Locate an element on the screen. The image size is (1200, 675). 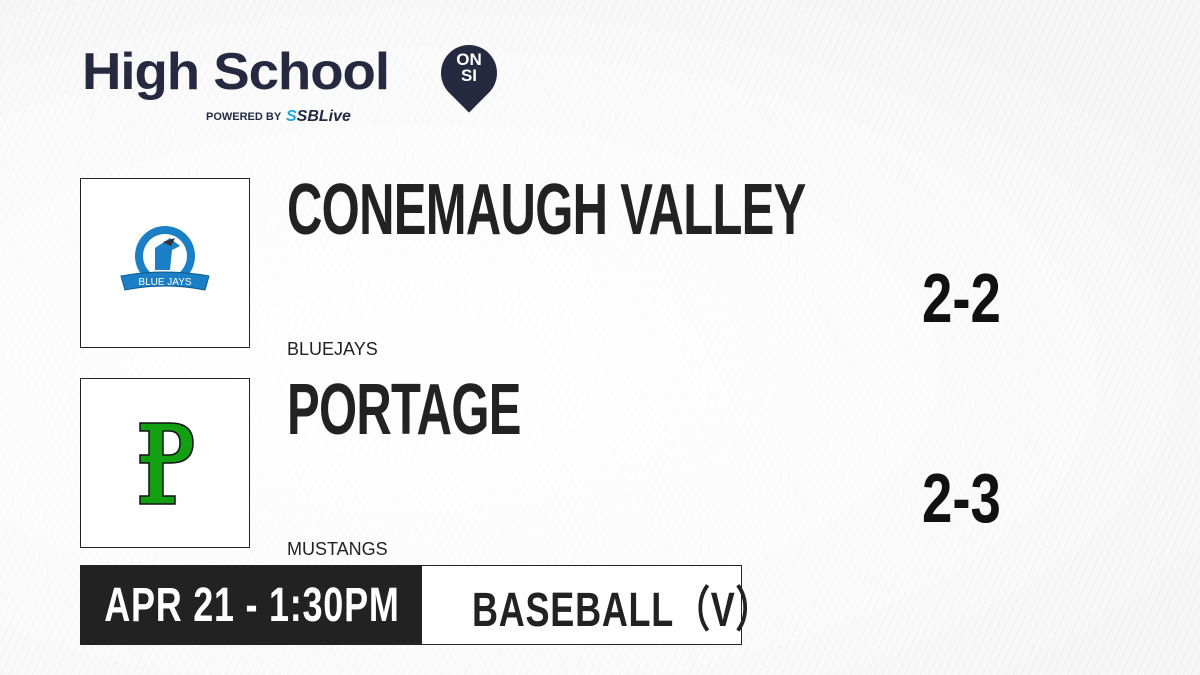
game-datetime: APR 21 - 1:30PM is located at coordinates (251, 605).